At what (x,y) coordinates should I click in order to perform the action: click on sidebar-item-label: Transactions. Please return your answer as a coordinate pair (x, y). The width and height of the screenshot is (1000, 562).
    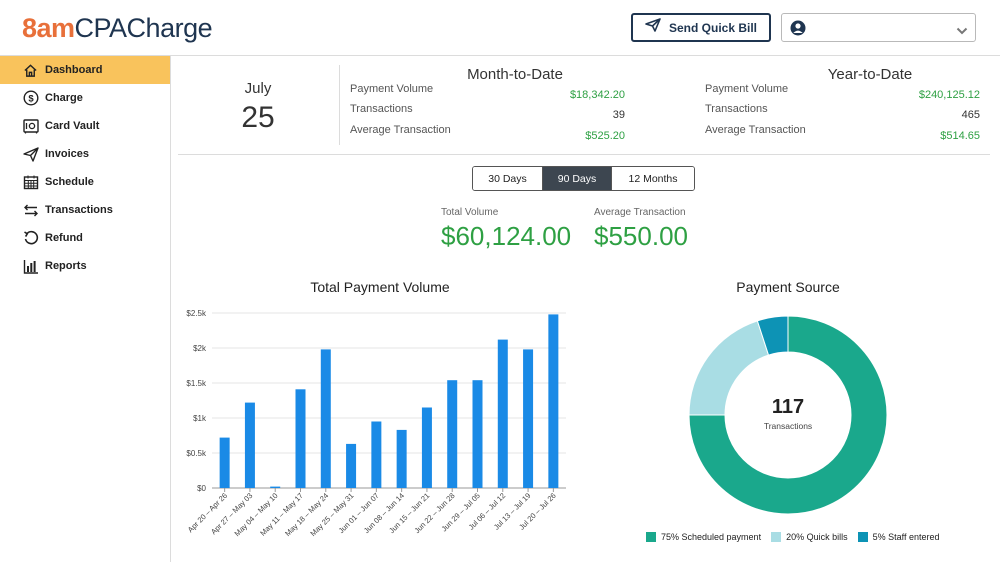
    Looking at the image, I should click on (79, 210).